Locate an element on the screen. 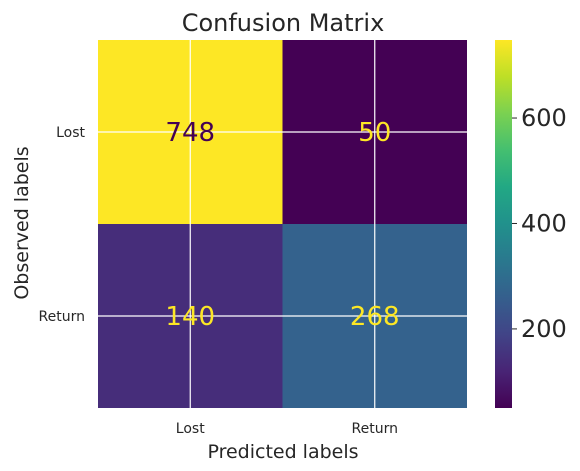 This screenshot has width=580, height=471. x-axis-label: Predicted labels is located at coordinates (282, 452).